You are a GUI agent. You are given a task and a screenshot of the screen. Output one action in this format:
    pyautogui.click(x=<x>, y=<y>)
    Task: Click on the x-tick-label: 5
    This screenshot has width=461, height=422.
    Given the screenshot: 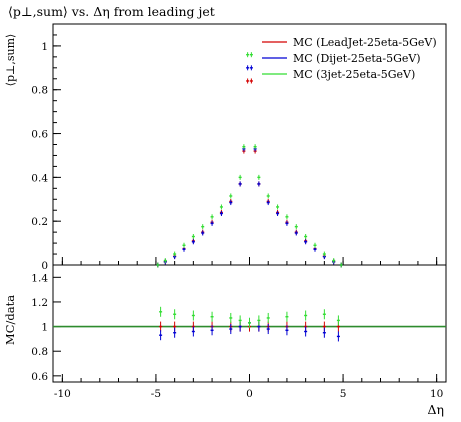 What is the action you would take?
    pyautogui.click(x=343, y=394)
    